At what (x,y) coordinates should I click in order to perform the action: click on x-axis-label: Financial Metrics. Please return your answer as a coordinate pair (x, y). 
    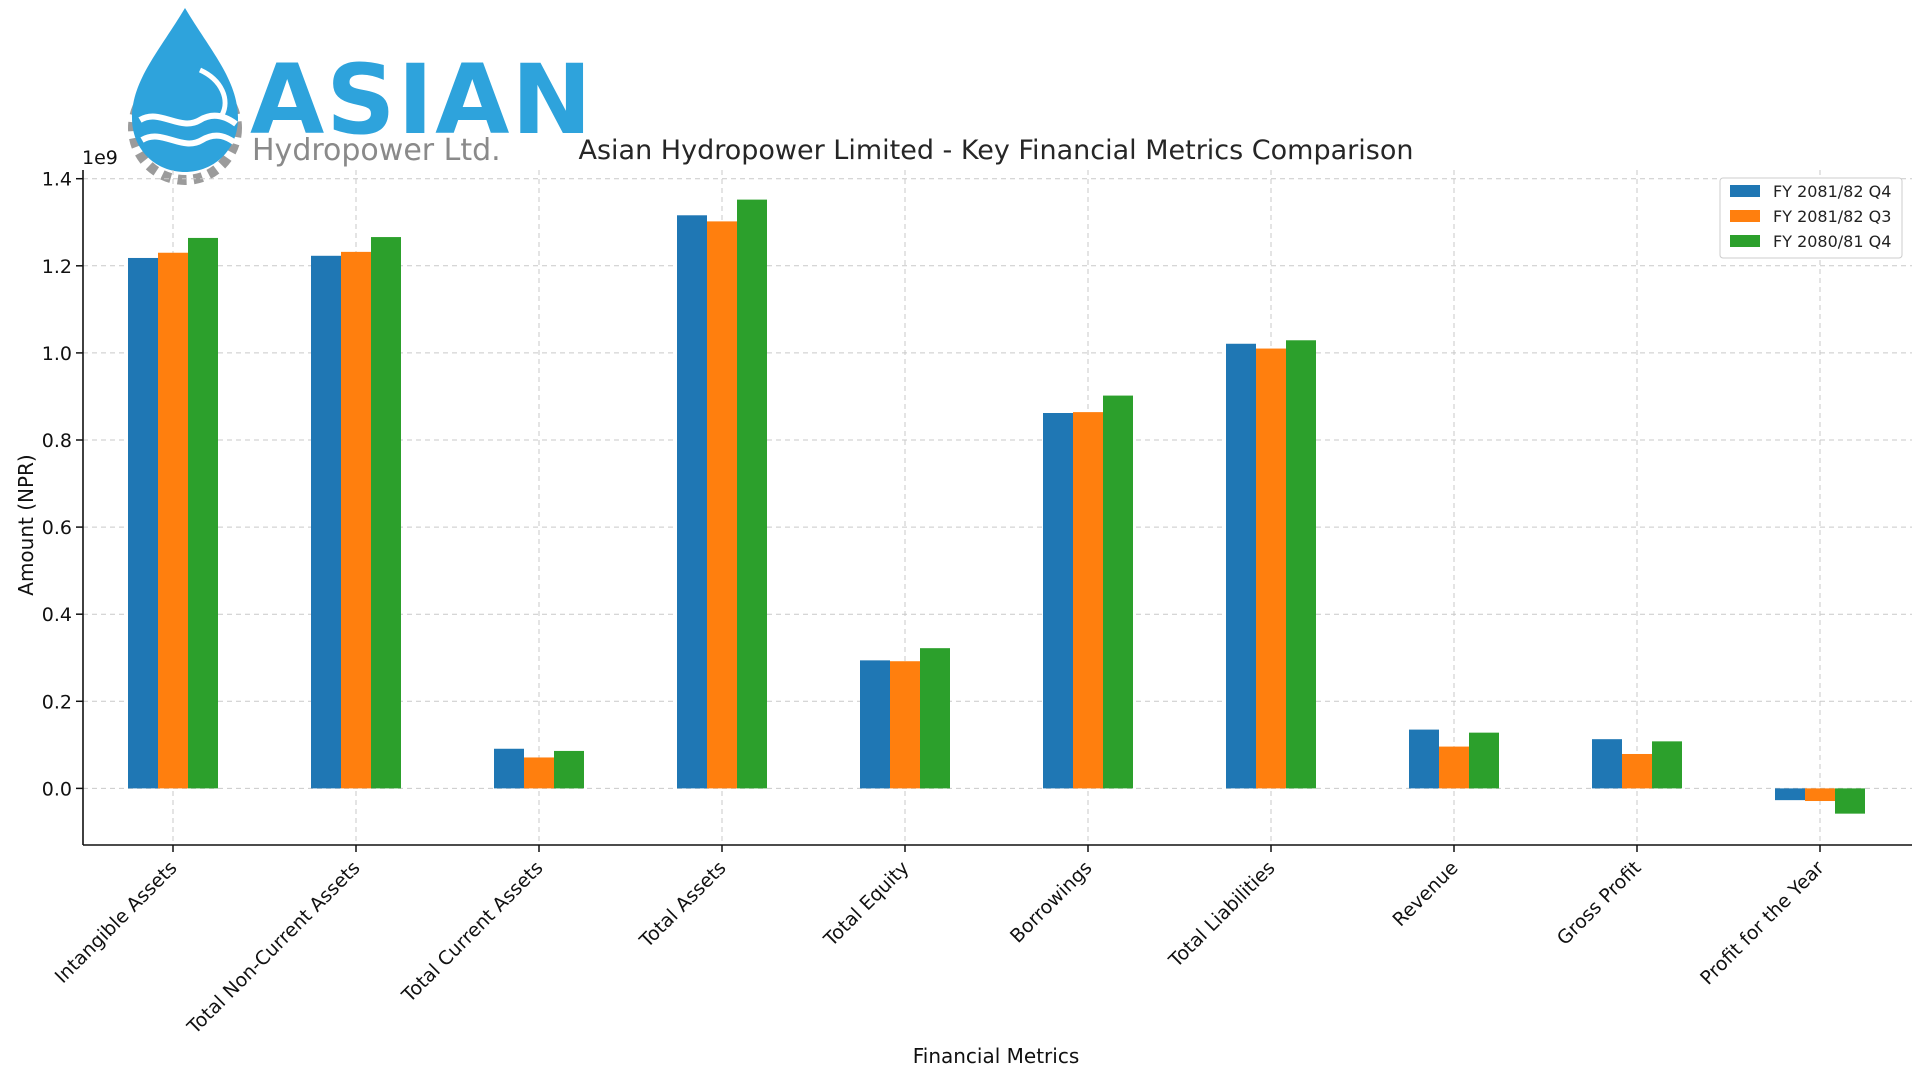
    Looking at the image, I should click on (996, 1056).